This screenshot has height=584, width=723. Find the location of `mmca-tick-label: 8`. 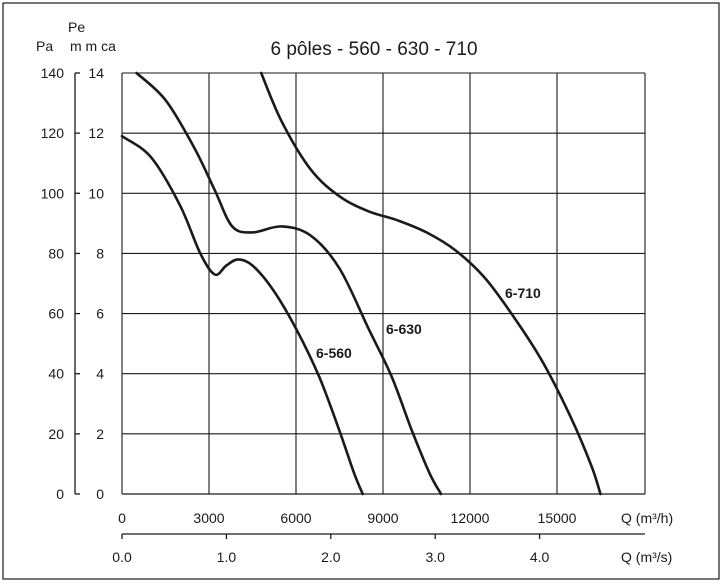

mmca-tick-label: 8 is located at coordinates (100, 253).